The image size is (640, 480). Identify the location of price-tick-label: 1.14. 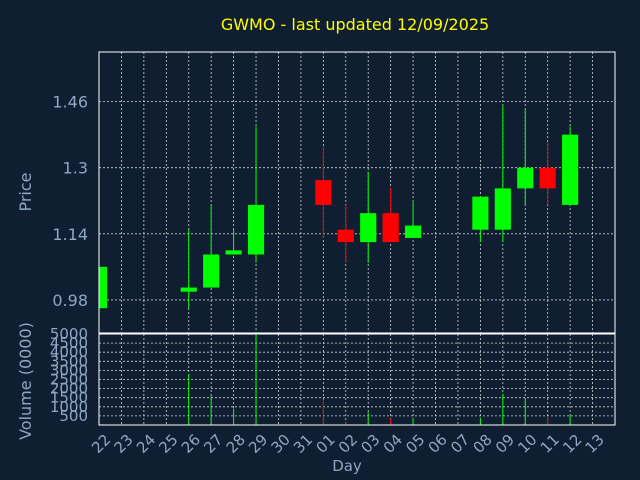
(70, 234).